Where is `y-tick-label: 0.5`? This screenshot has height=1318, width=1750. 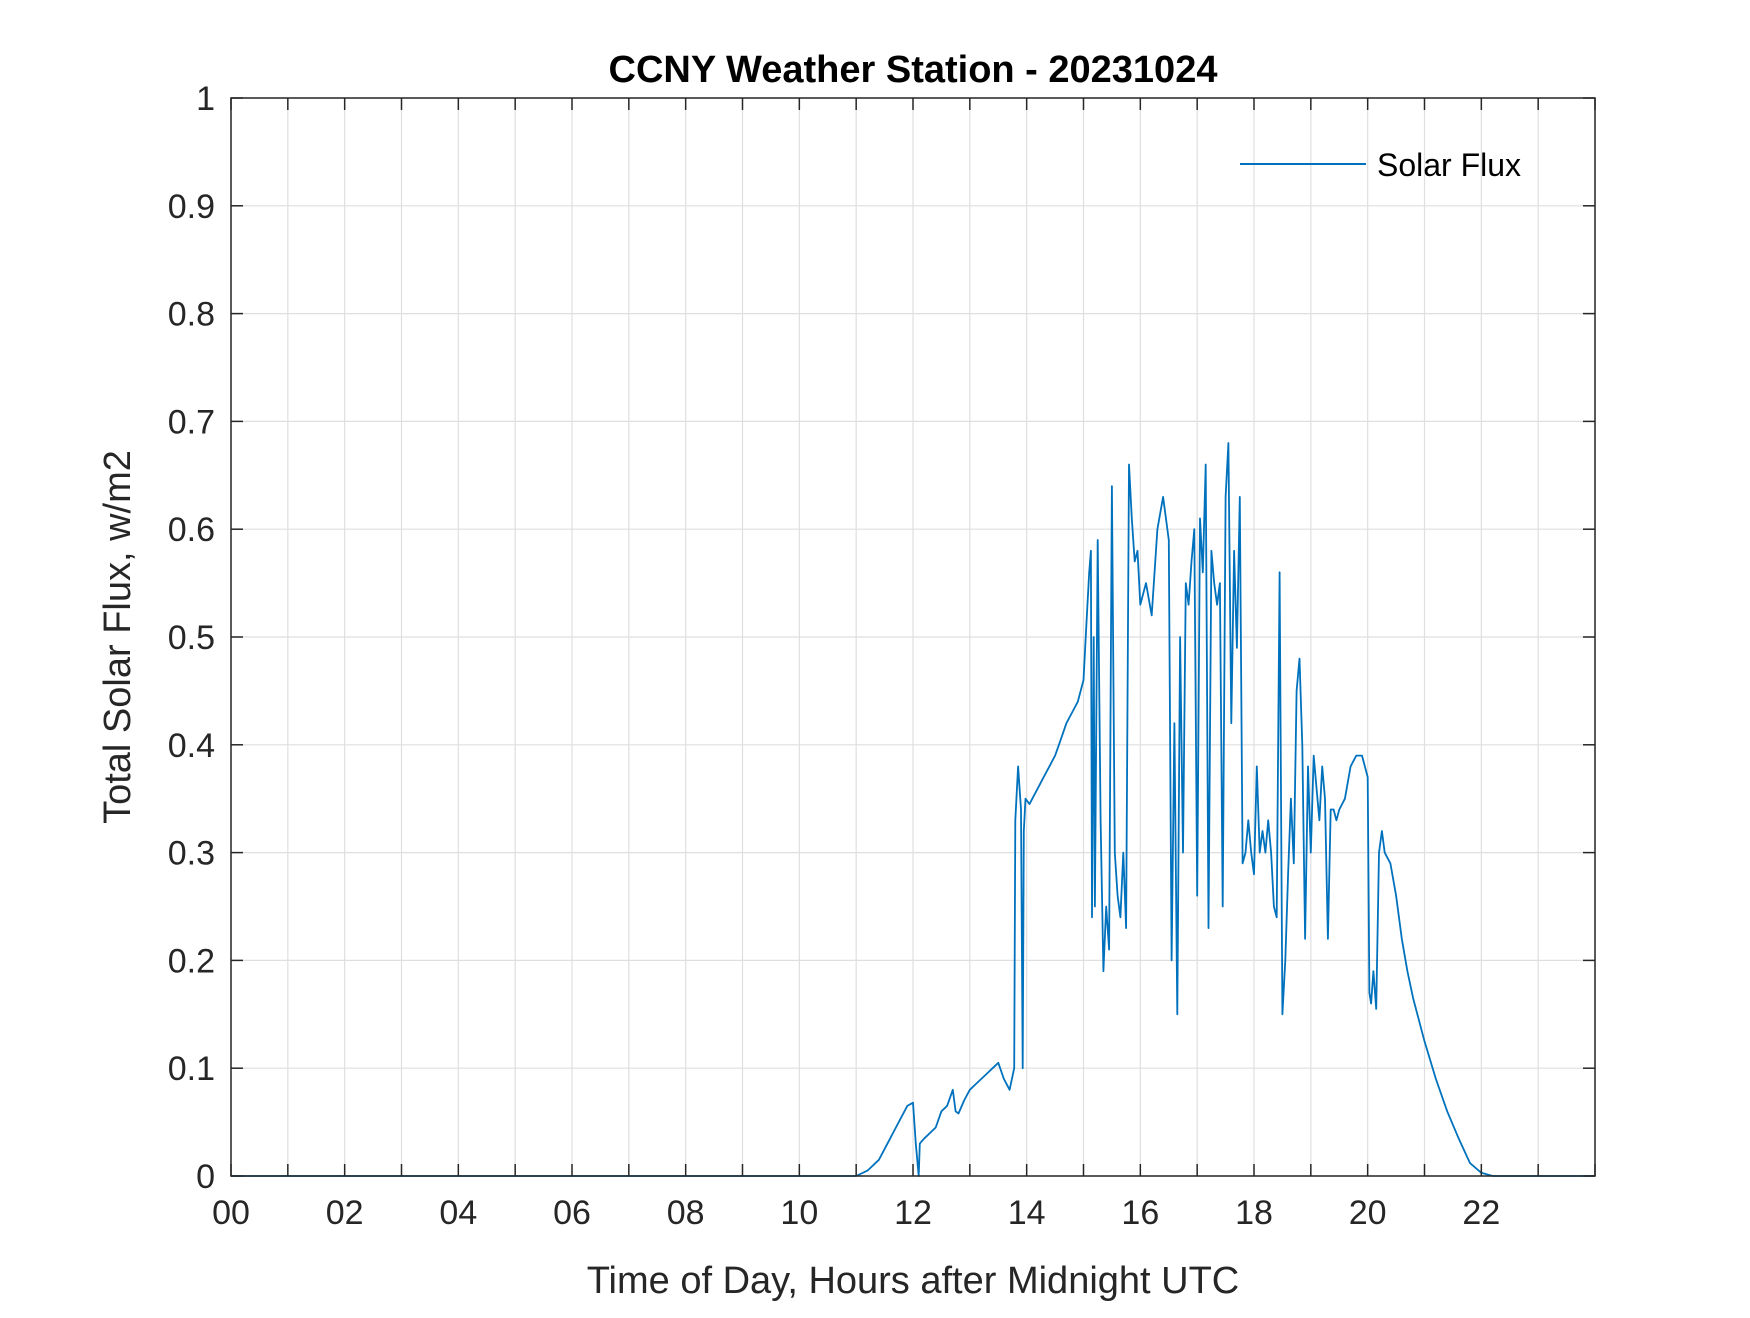 y-tick-label: 0.5 is located at coordinates (191, 638).